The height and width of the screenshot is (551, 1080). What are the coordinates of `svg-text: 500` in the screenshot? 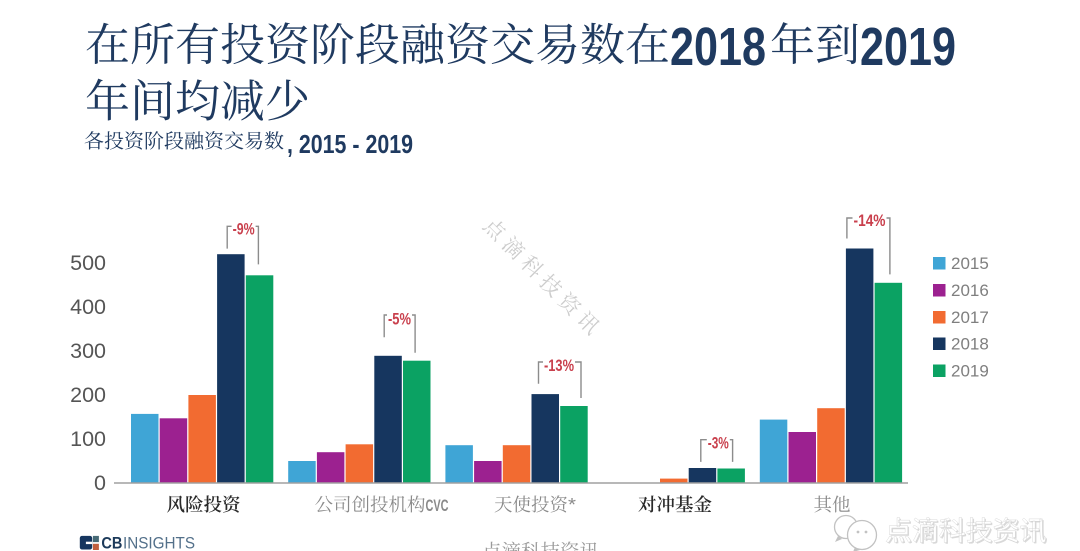 It's located at (88, 263).